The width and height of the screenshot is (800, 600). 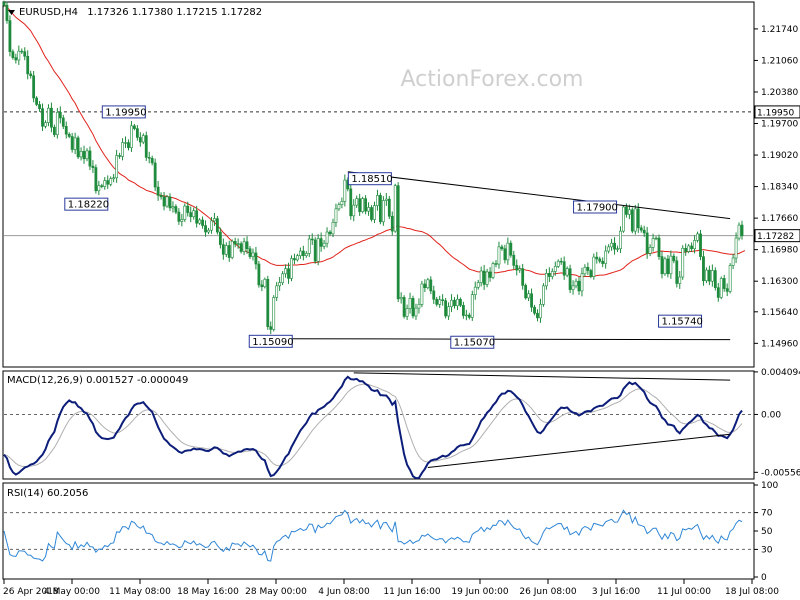 What do you see at coordinates (779, 313) in the screenshot?
I see `price-tick-label: 1.15640` at bounding box center [779, 313].